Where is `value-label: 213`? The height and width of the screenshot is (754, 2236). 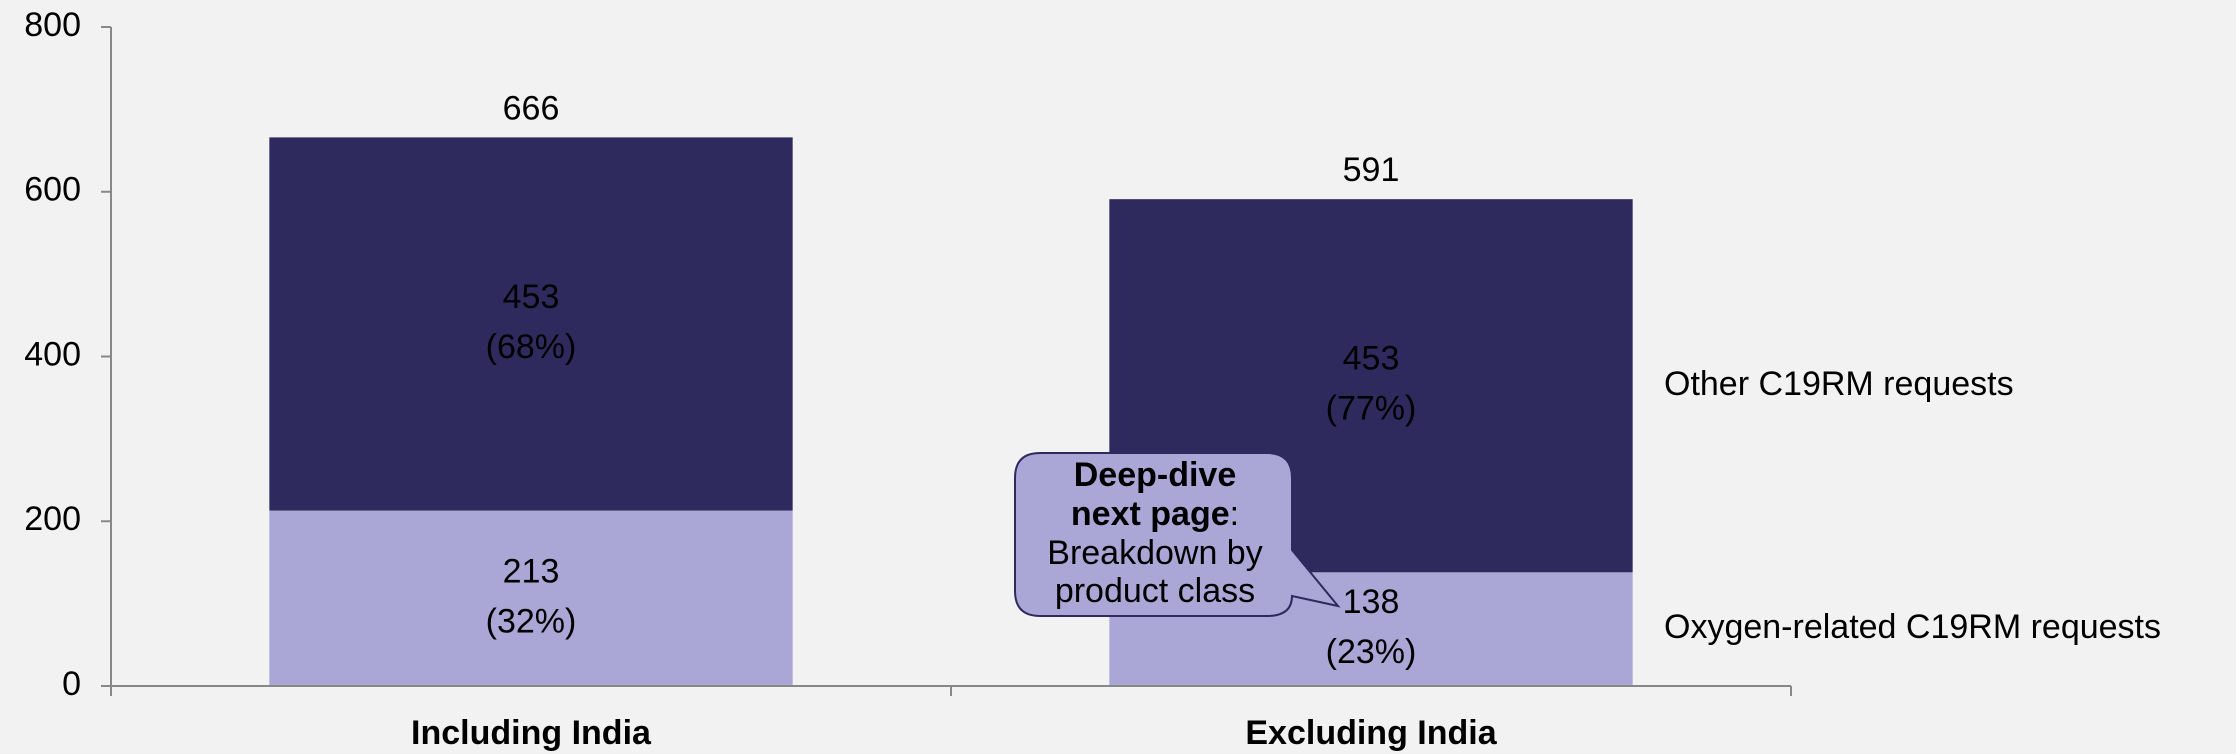 value-label: 213 is located at coordinates (531, 571).